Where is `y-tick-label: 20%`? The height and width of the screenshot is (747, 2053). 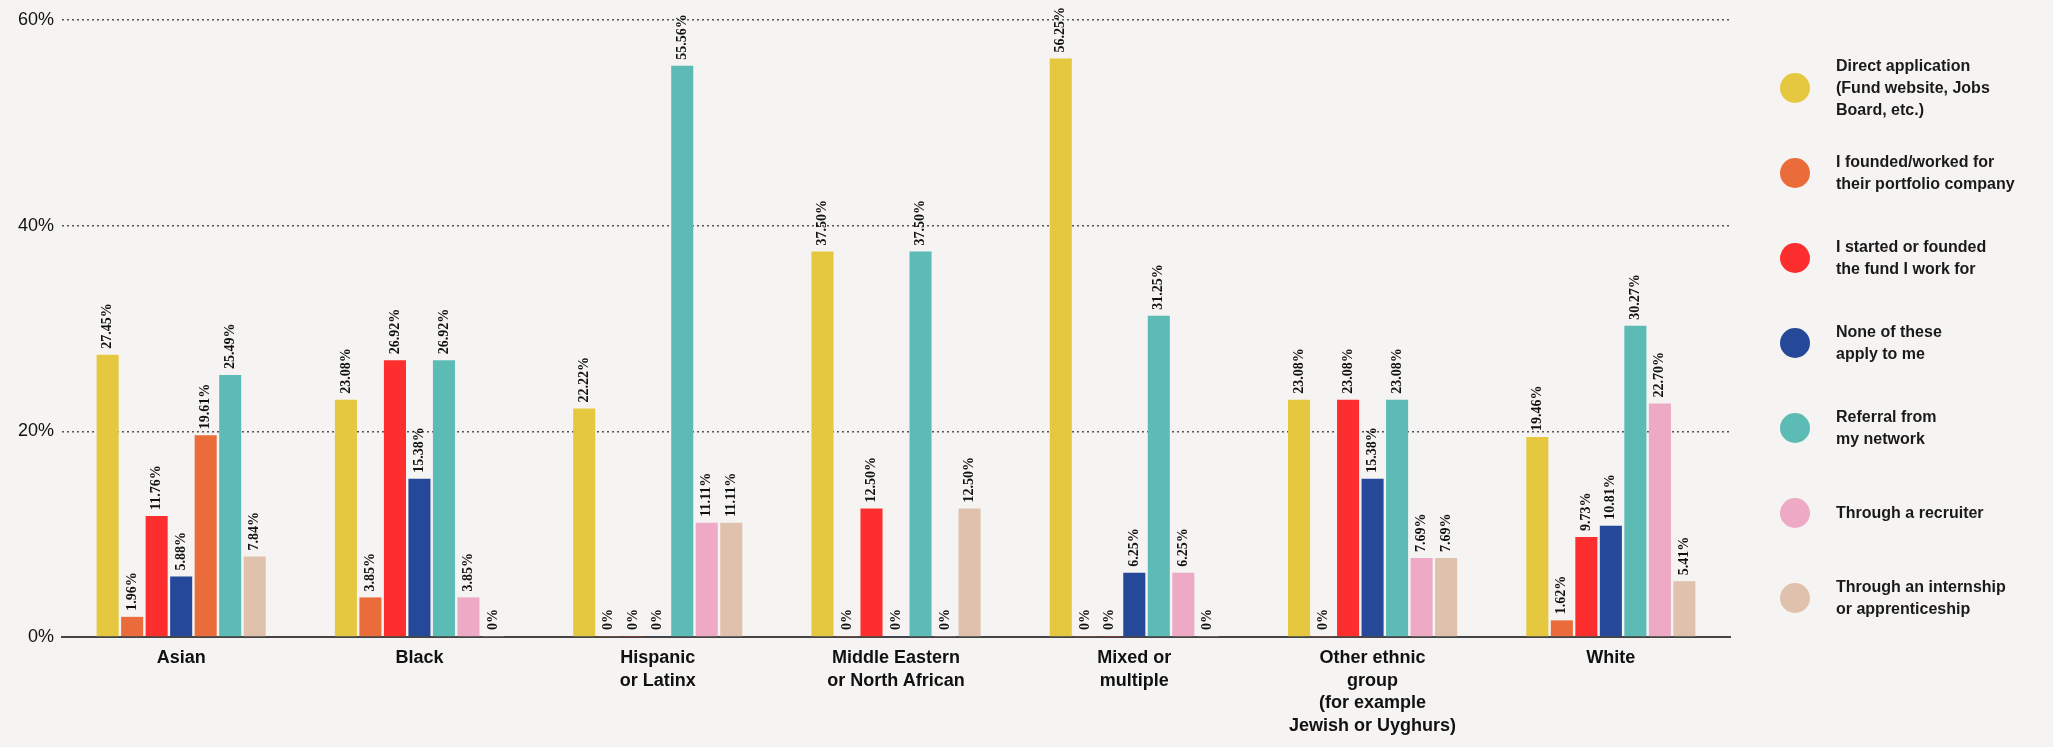
y-tick-label: 20% is located at coordinates (36, 430).